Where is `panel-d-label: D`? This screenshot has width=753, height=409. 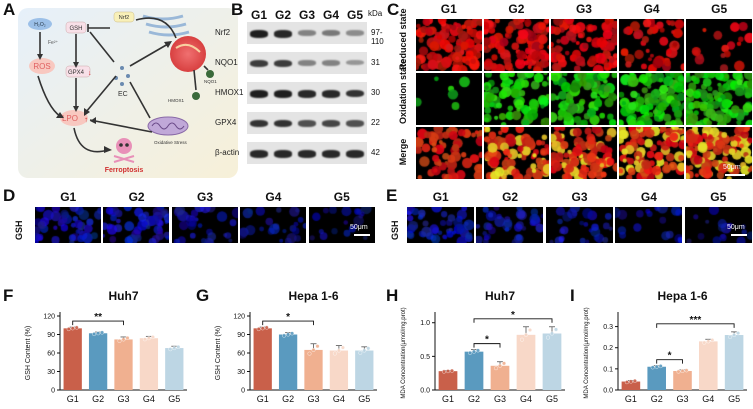 panel-d-label: D is located at coordinates (9, 195).